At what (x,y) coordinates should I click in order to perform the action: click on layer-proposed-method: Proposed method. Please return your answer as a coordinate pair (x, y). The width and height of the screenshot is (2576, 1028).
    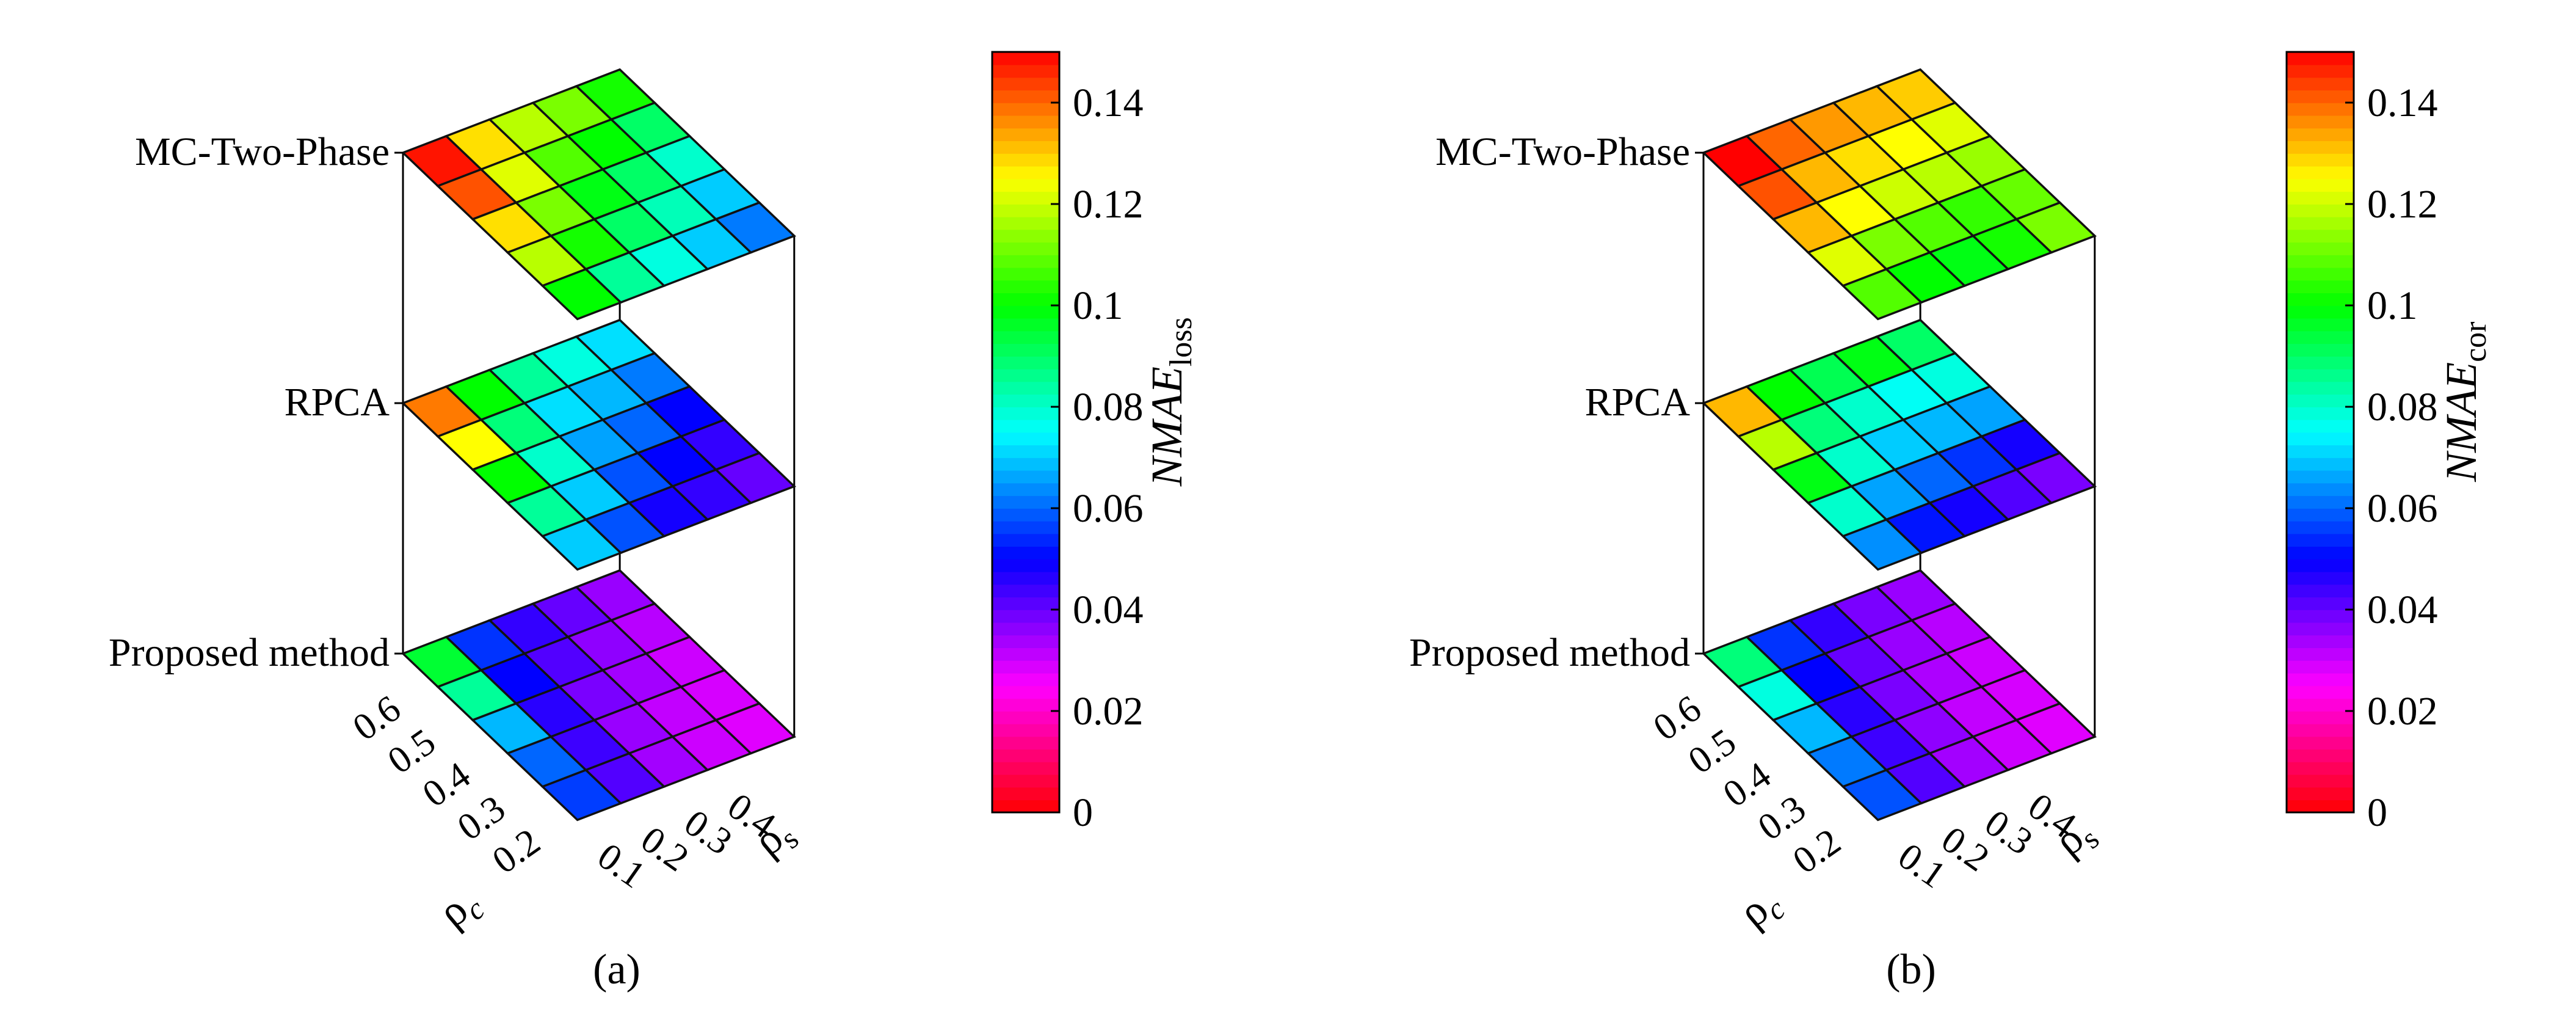
    Looking at the image, I should click on (453, 695).